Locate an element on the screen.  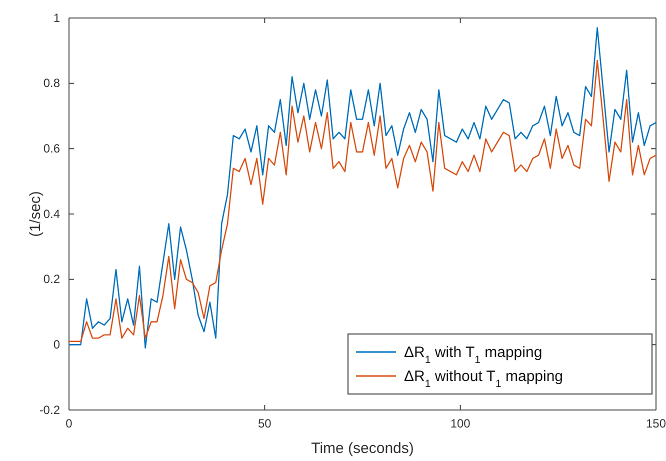
y-tick-label: 0.8 is located at coordinates (51, 83).